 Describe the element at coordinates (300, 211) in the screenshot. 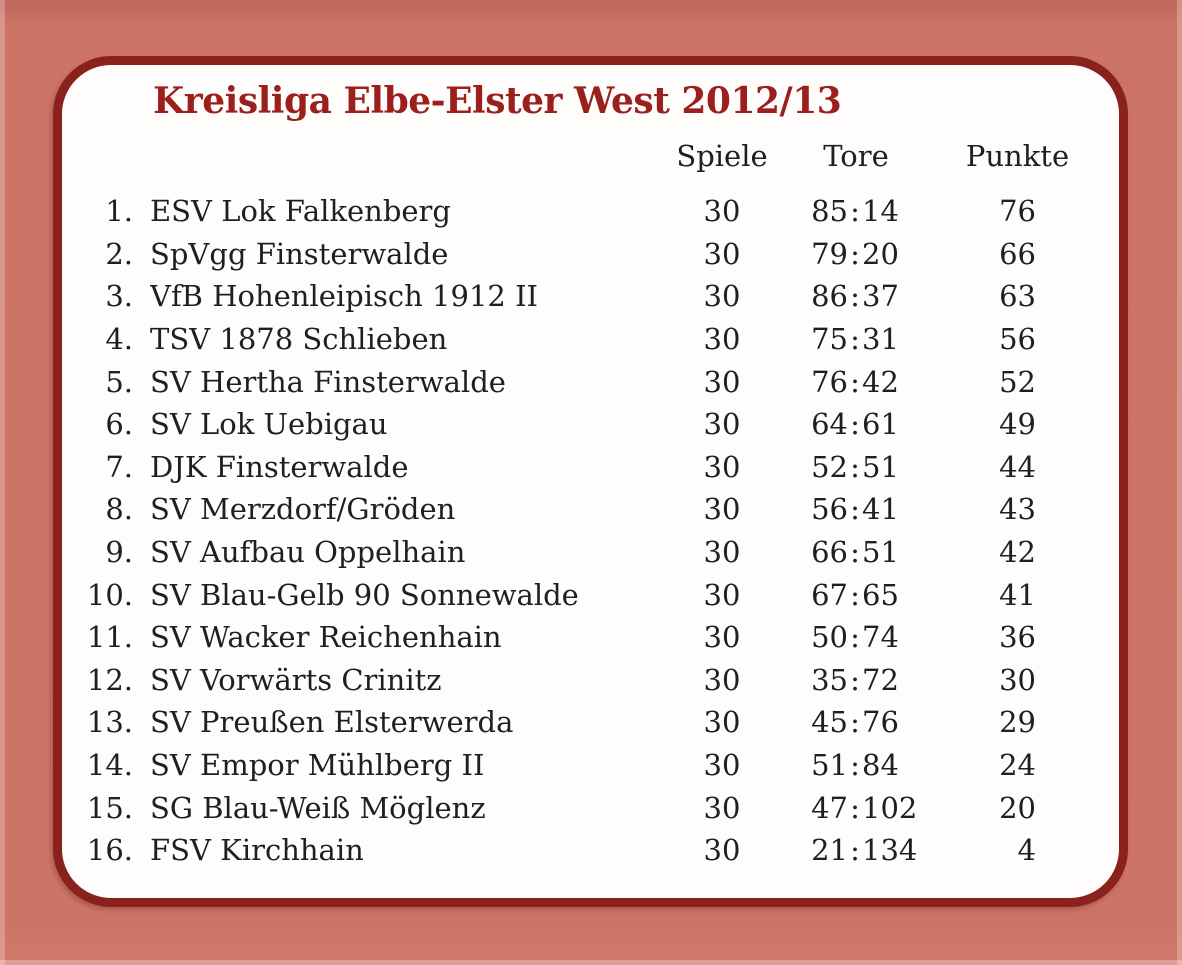

I see `team-name: ESV Lok Falkenberg` at that location.